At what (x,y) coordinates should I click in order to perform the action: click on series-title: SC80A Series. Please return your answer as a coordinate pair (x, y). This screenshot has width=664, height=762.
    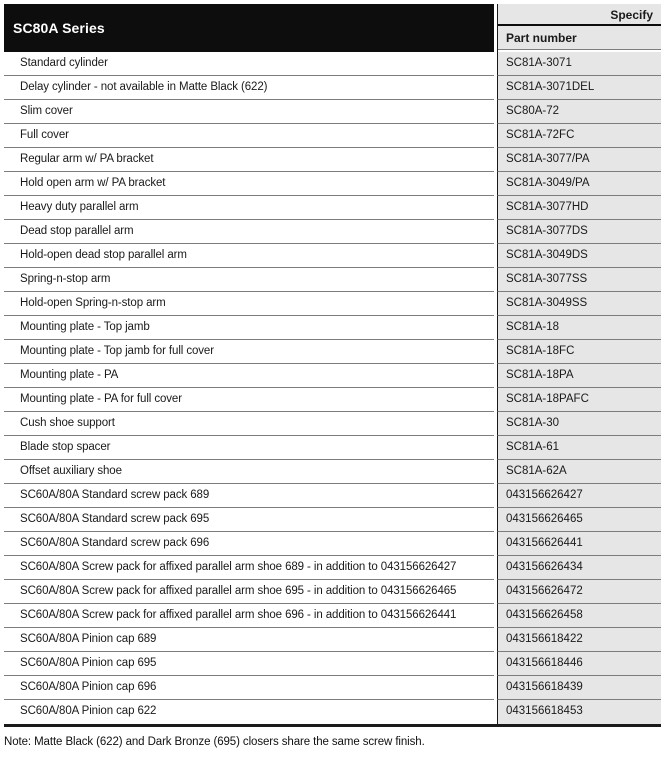
    Looking at the image, I should click on (249, 28).